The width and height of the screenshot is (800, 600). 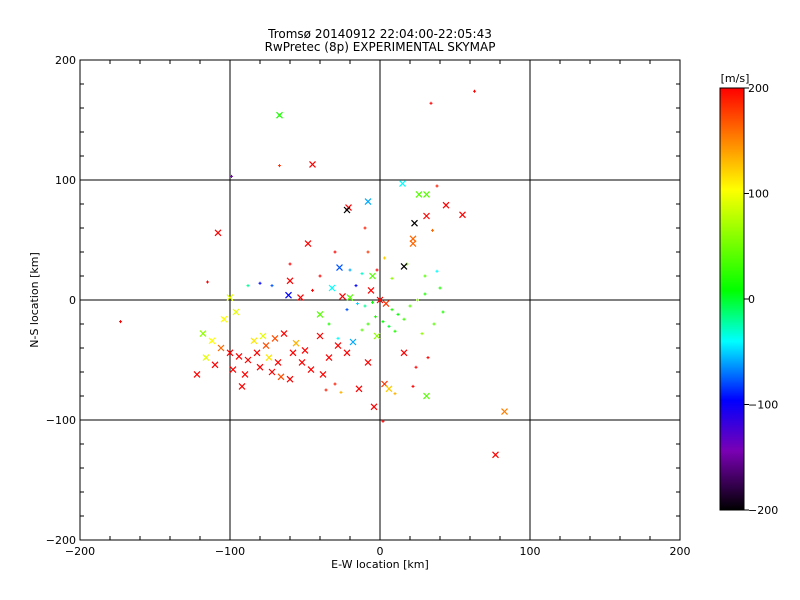 What do you see at coordinates (380, 551) in the screenshot?
I see `x-tick-label: 0` at bounding box center [380, 551].